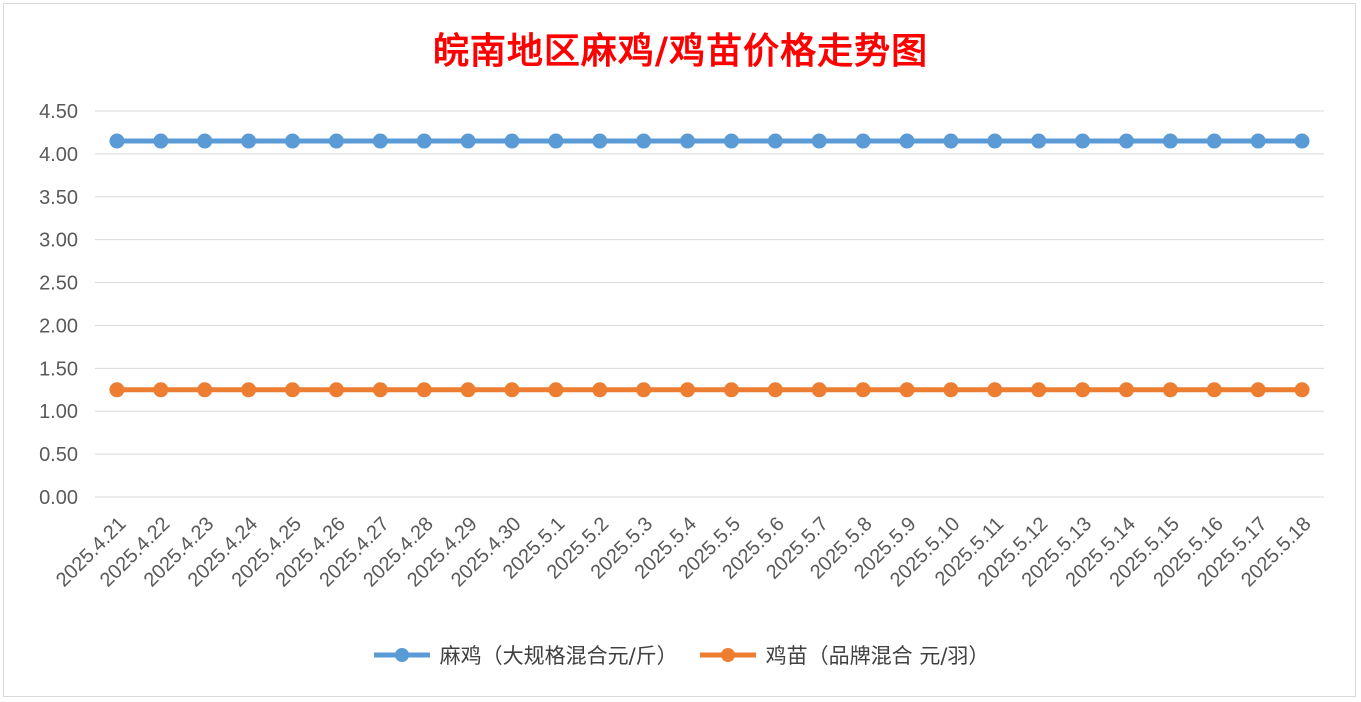  I want to click on y-tick-label: 4.50, so click(58, 112).